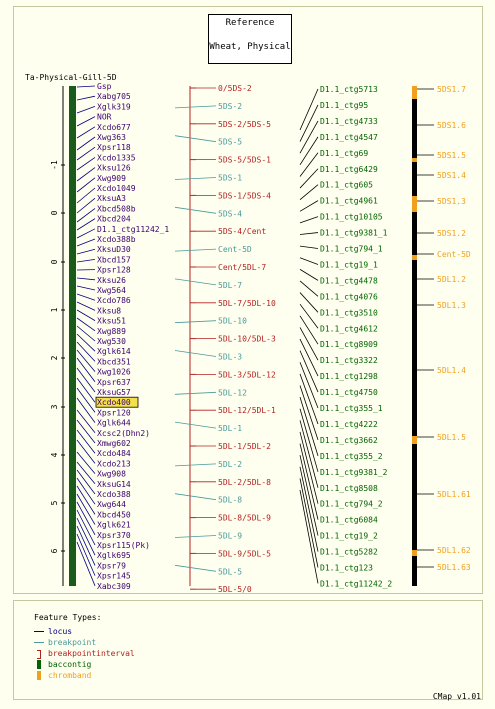 The height and width of the screenshot is (709, 495). What do you see at coordinates (114, 96) in the screenshot?
I see `locus-label: Xabg705` at bounding box center [114, 96].